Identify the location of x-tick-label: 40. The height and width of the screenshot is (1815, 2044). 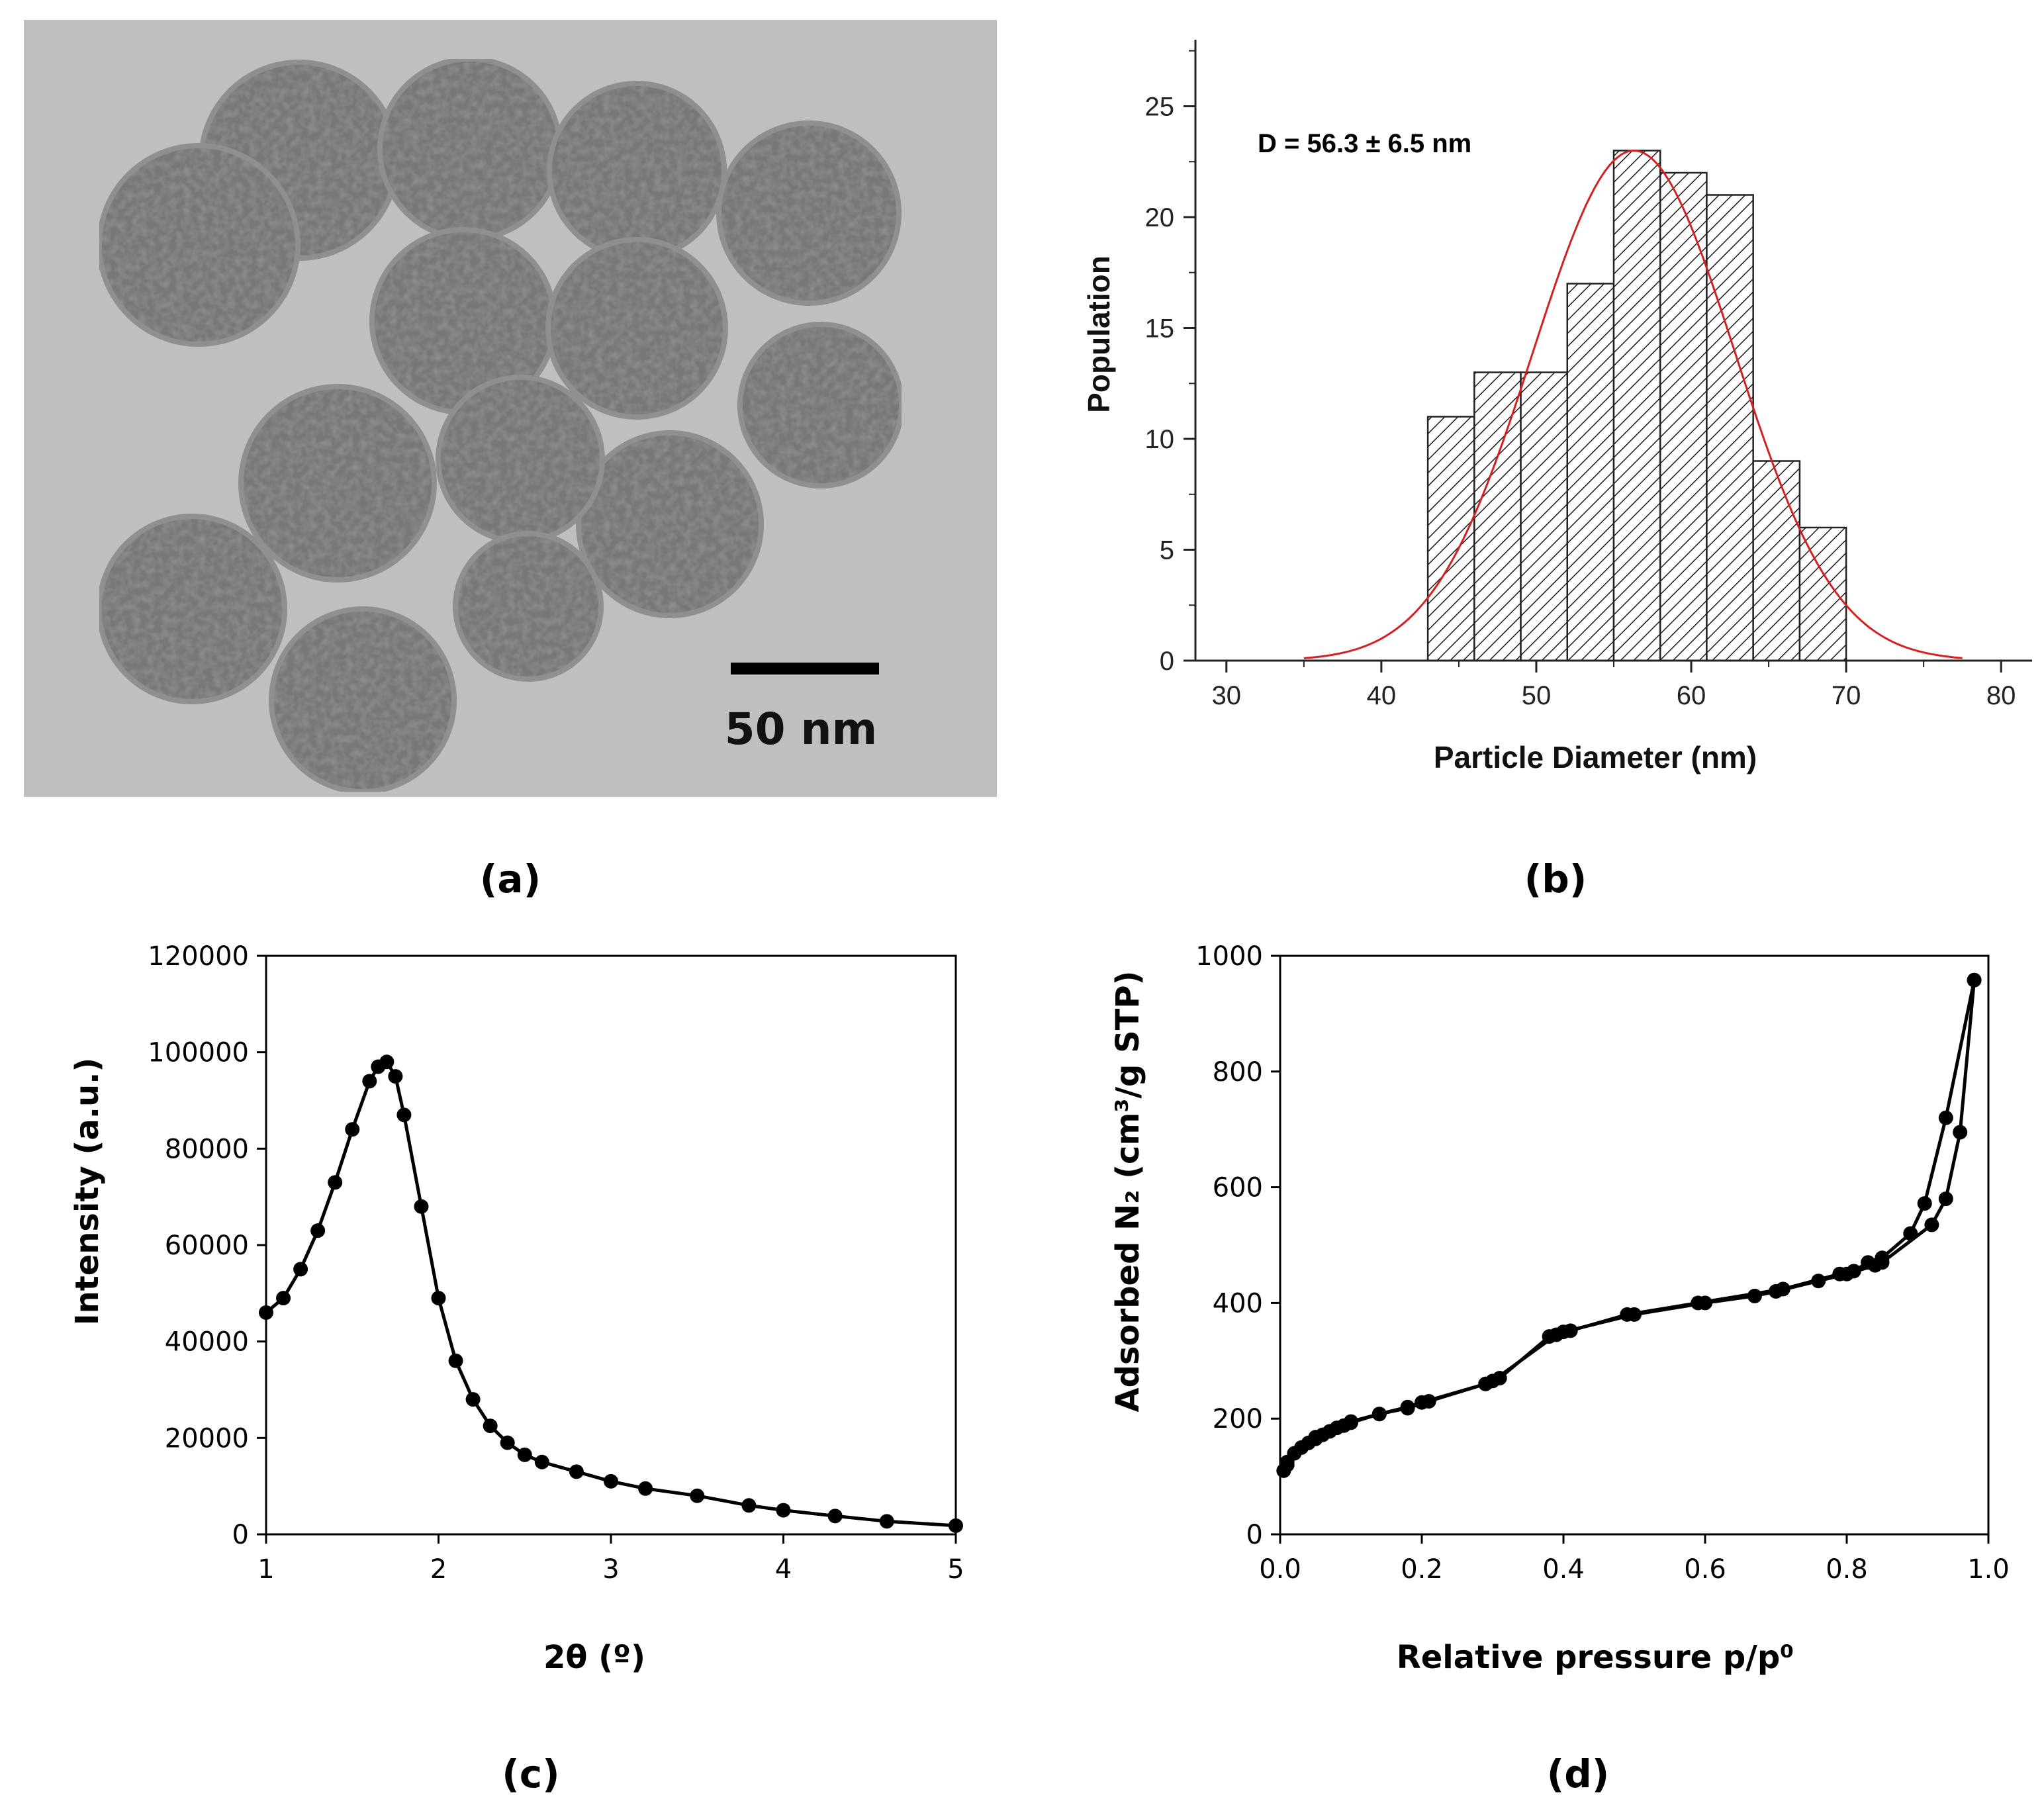
(1382, 695).